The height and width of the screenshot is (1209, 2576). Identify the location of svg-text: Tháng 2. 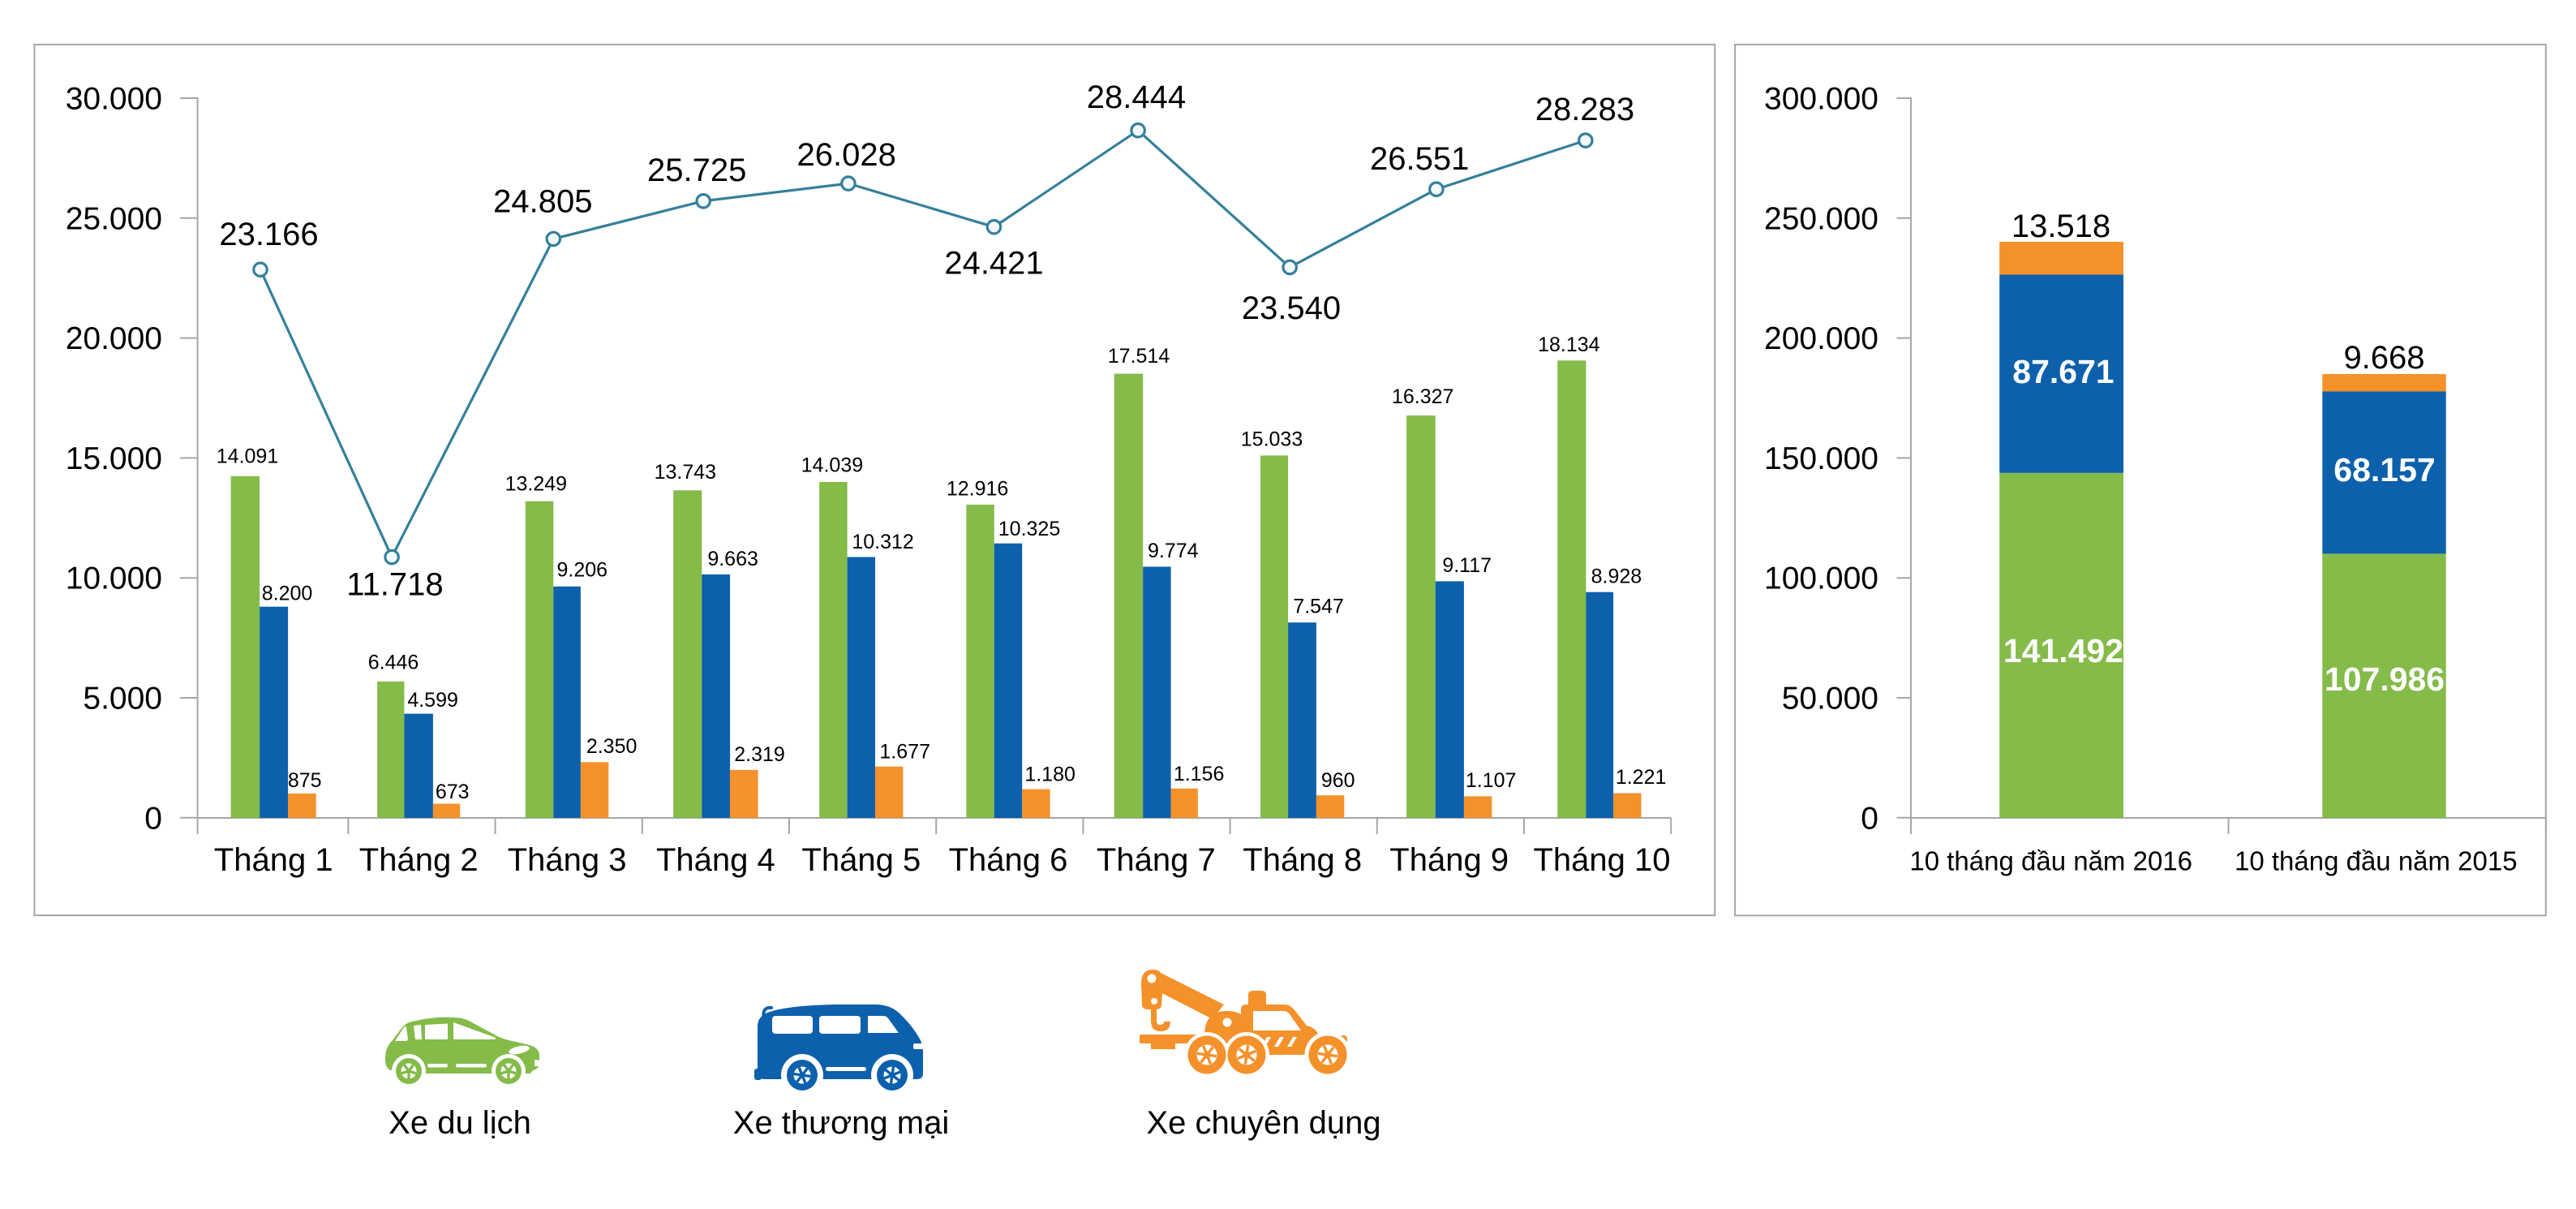
(419, 860).